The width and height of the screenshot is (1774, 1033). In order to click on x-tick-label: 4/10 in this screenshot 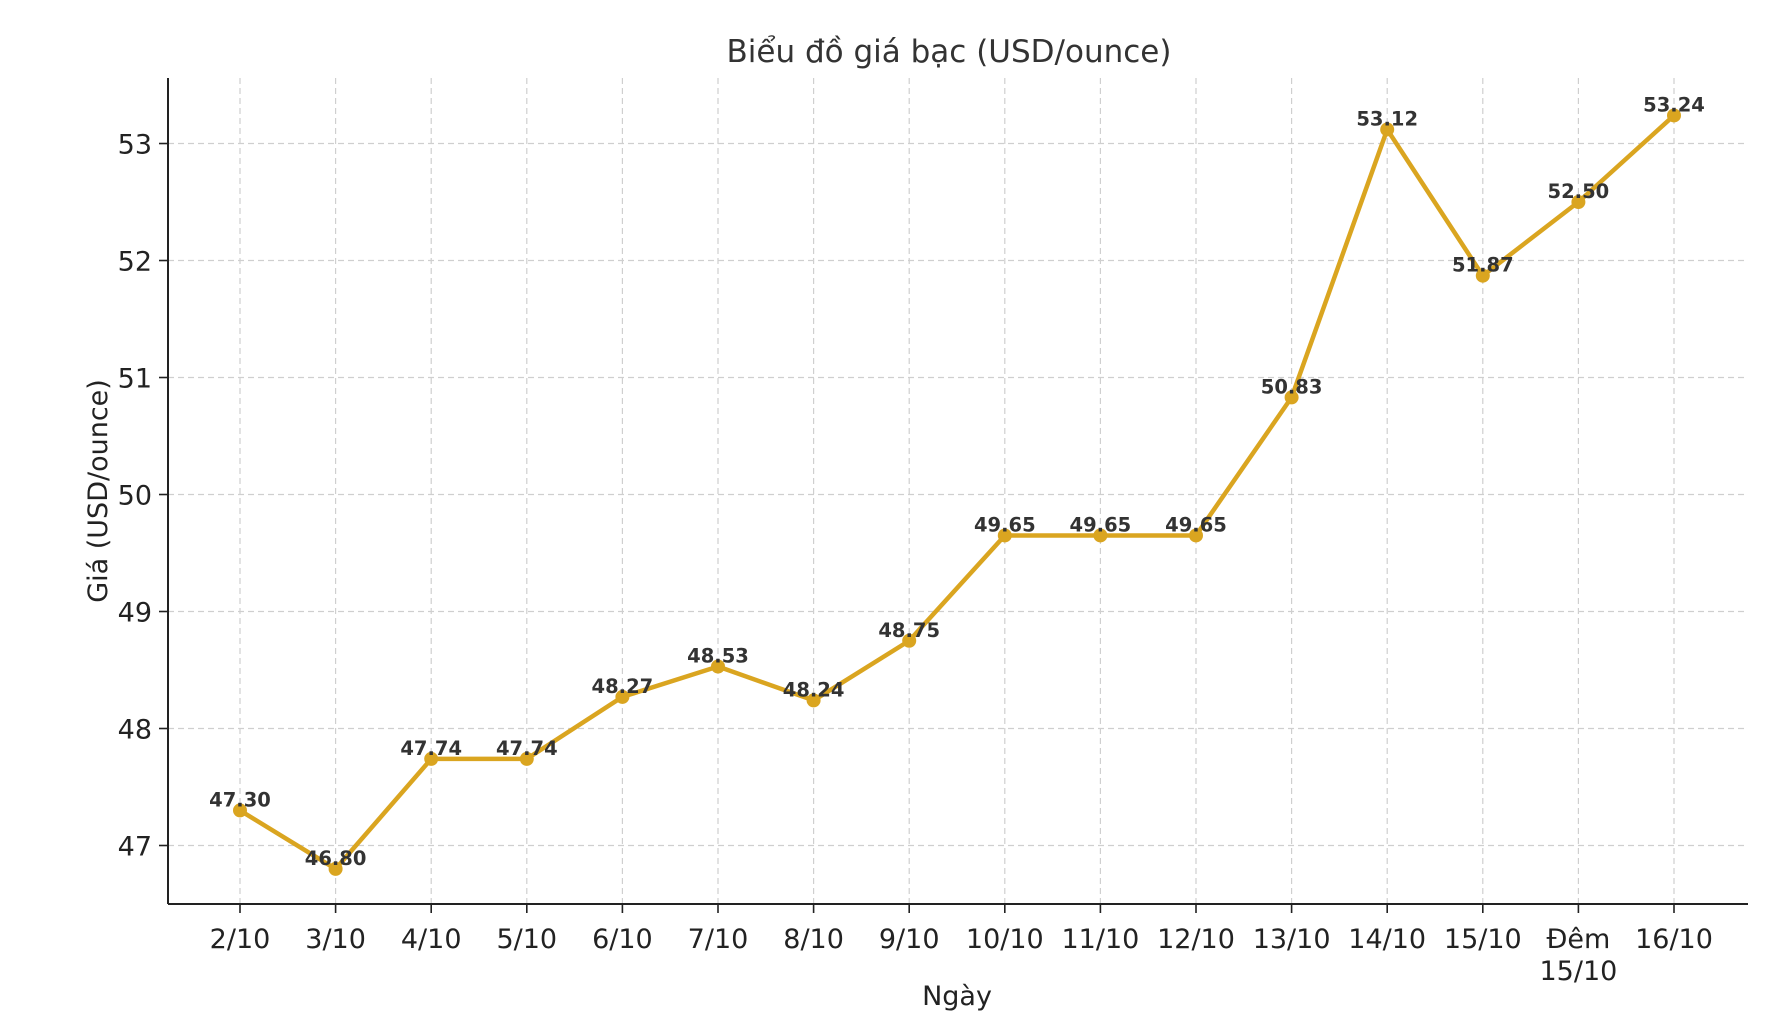, I will do `click(431, 939)`.